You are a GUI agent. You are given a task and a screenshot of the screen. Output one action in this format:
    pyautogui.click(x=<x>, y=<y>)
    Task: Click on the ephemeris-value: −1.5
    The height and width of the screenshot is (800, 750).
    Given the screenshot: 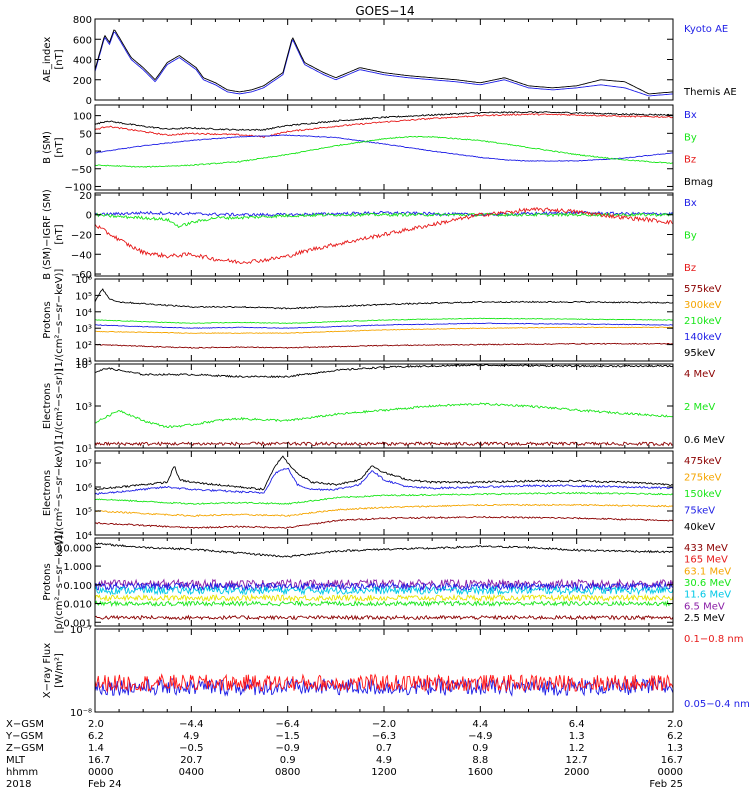 What is the action you would take?
    pyautogui.click(x=288, y=736)
    